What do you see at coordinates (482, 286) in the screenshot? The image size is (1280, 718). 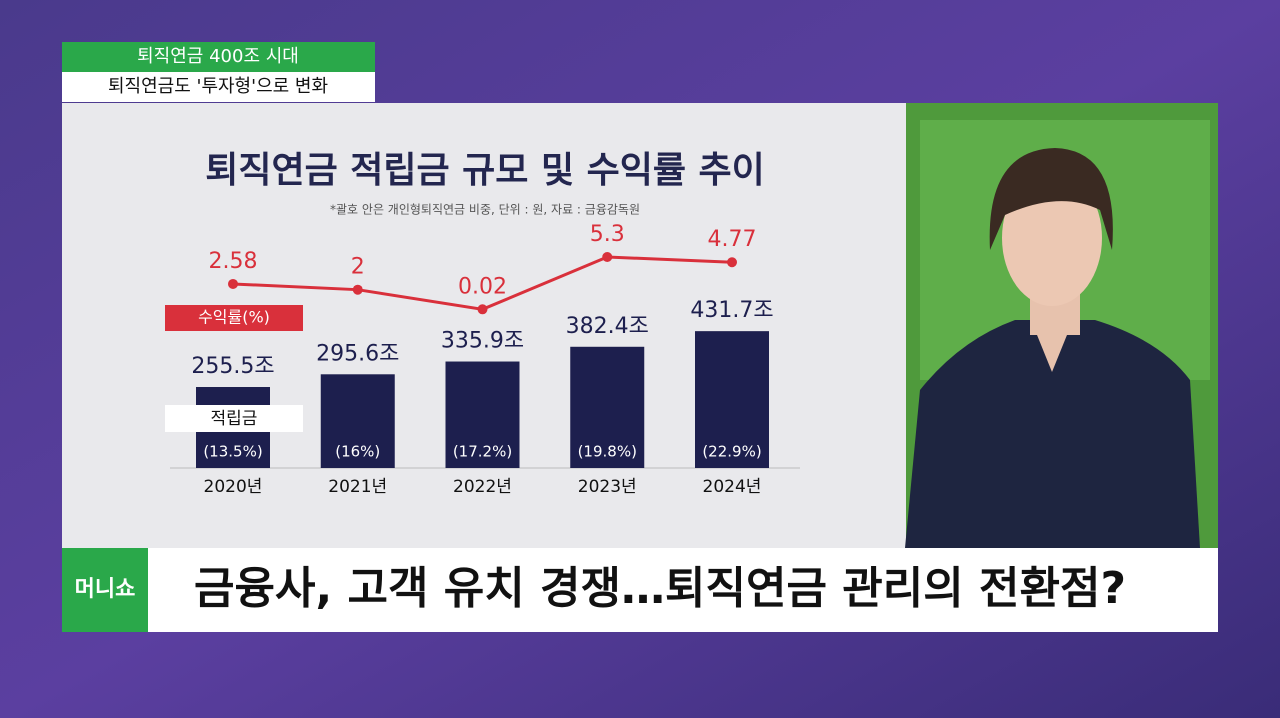 I see `line-value-label: 0.02` at bounding box center [482, 286].